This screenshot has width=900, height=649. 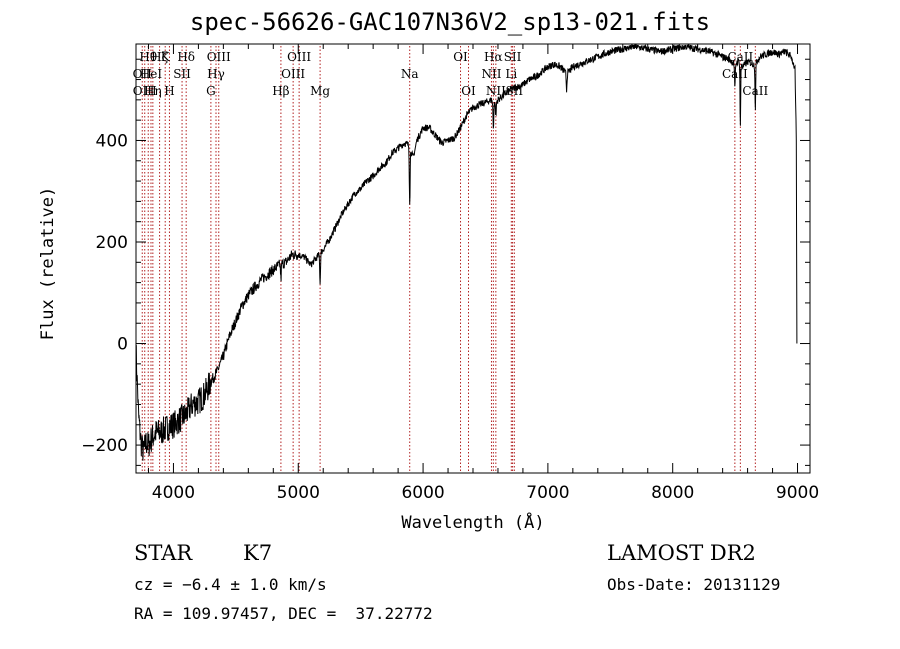 What do you see at coordinates (173, 493) in the screenshot?
I see `x-tick-label: 4000` at bounding box center [173, 493].